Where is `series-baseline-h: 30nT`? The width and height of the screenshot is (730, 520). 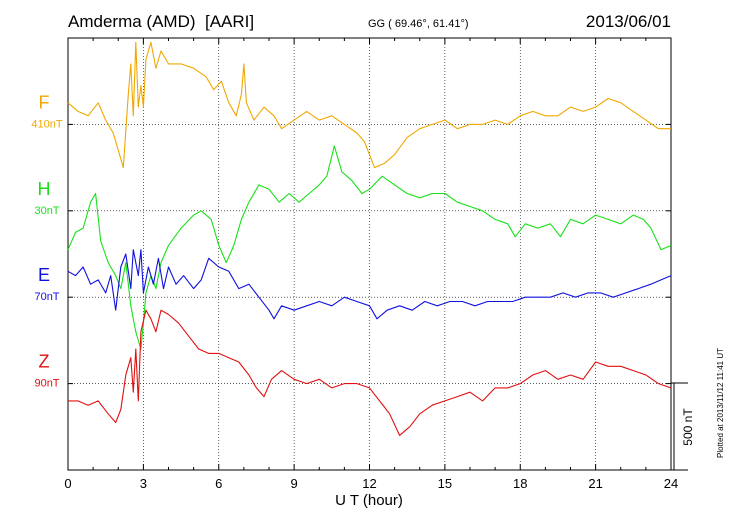 series-baseline-h: 30nT is located at coordinates (46, 211).